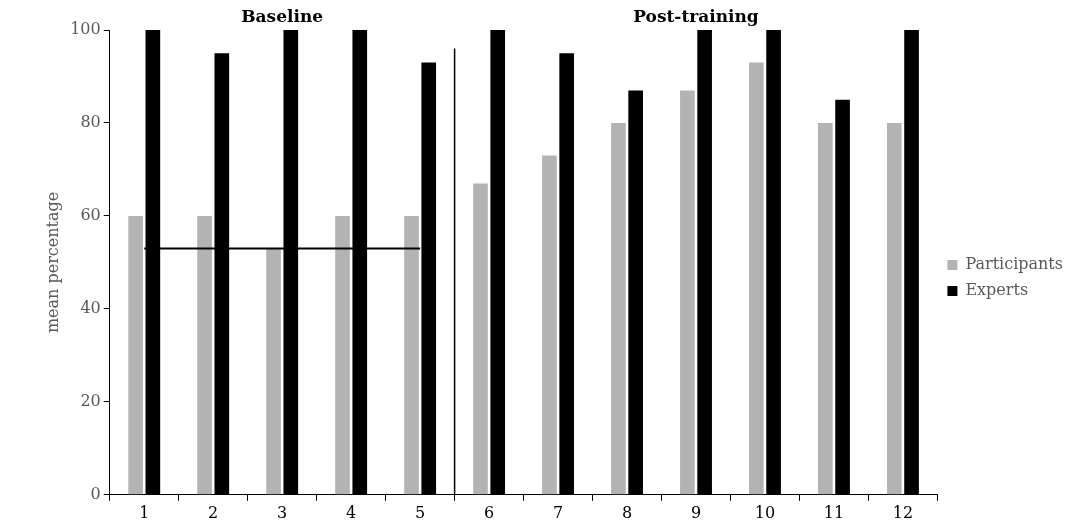  Describe the element at coordinates (696, 512) in the screenshot. I see `x-tick-label: 9` at that location.